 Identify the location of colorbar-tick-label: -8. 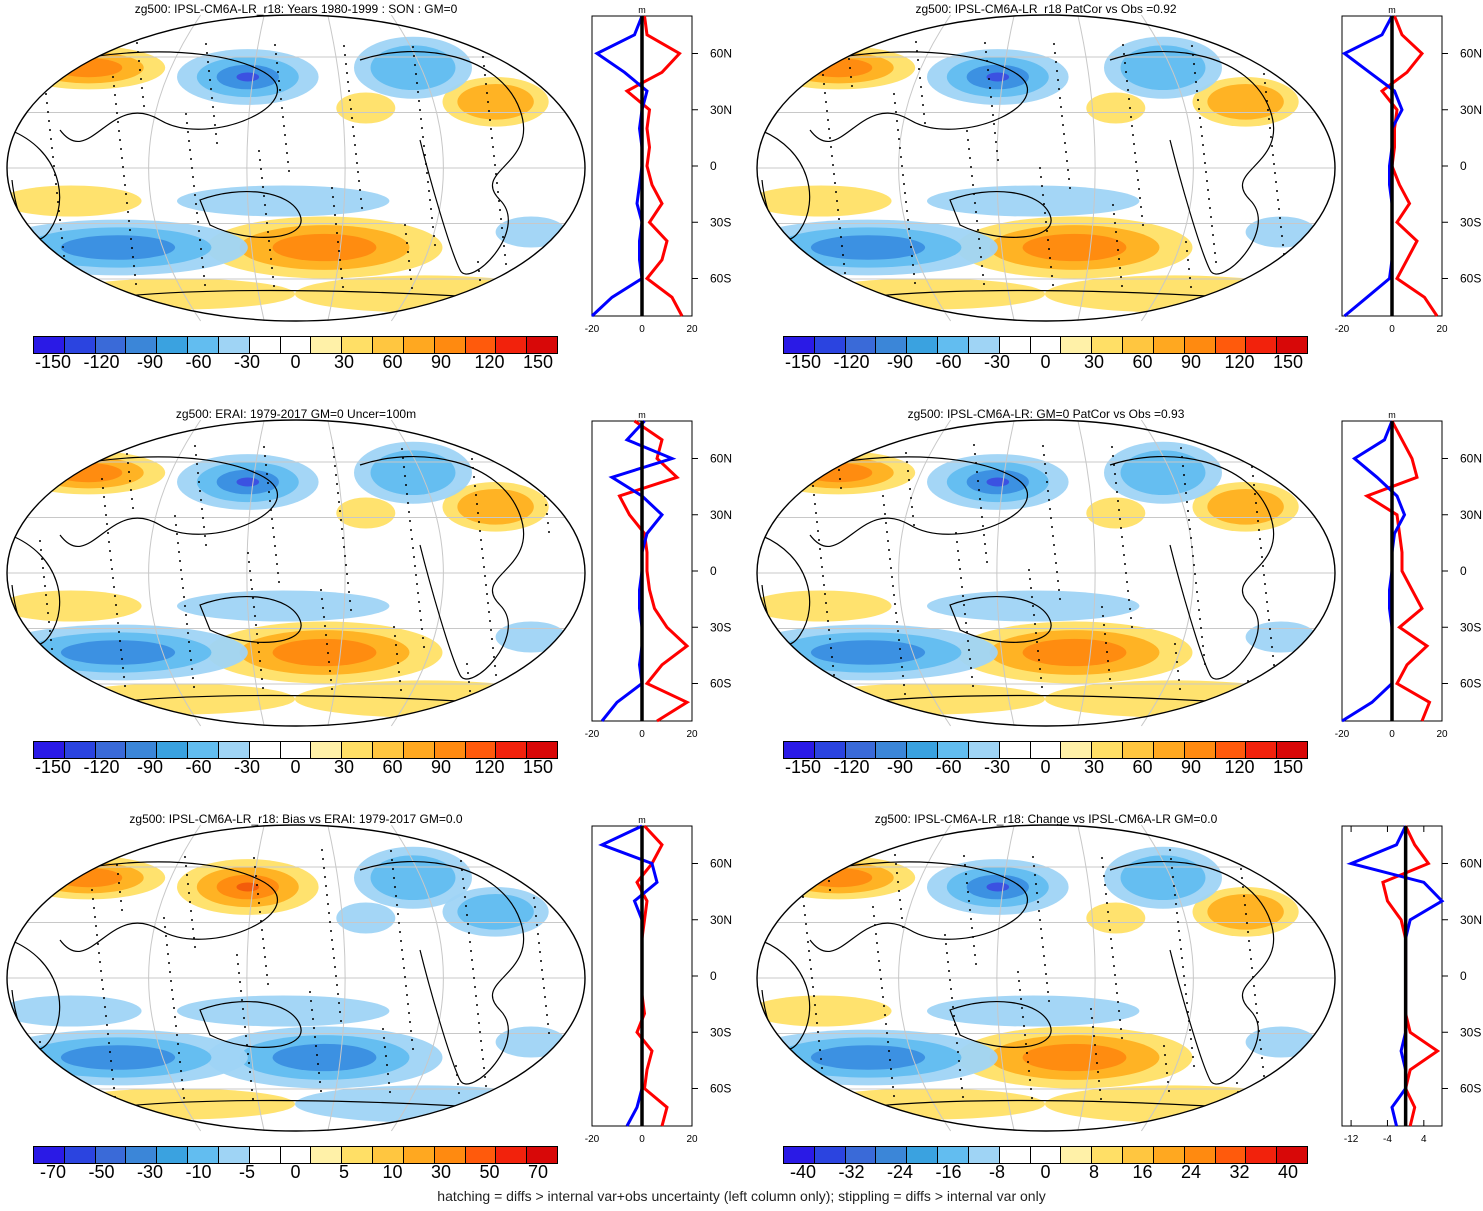
(997, 1172).